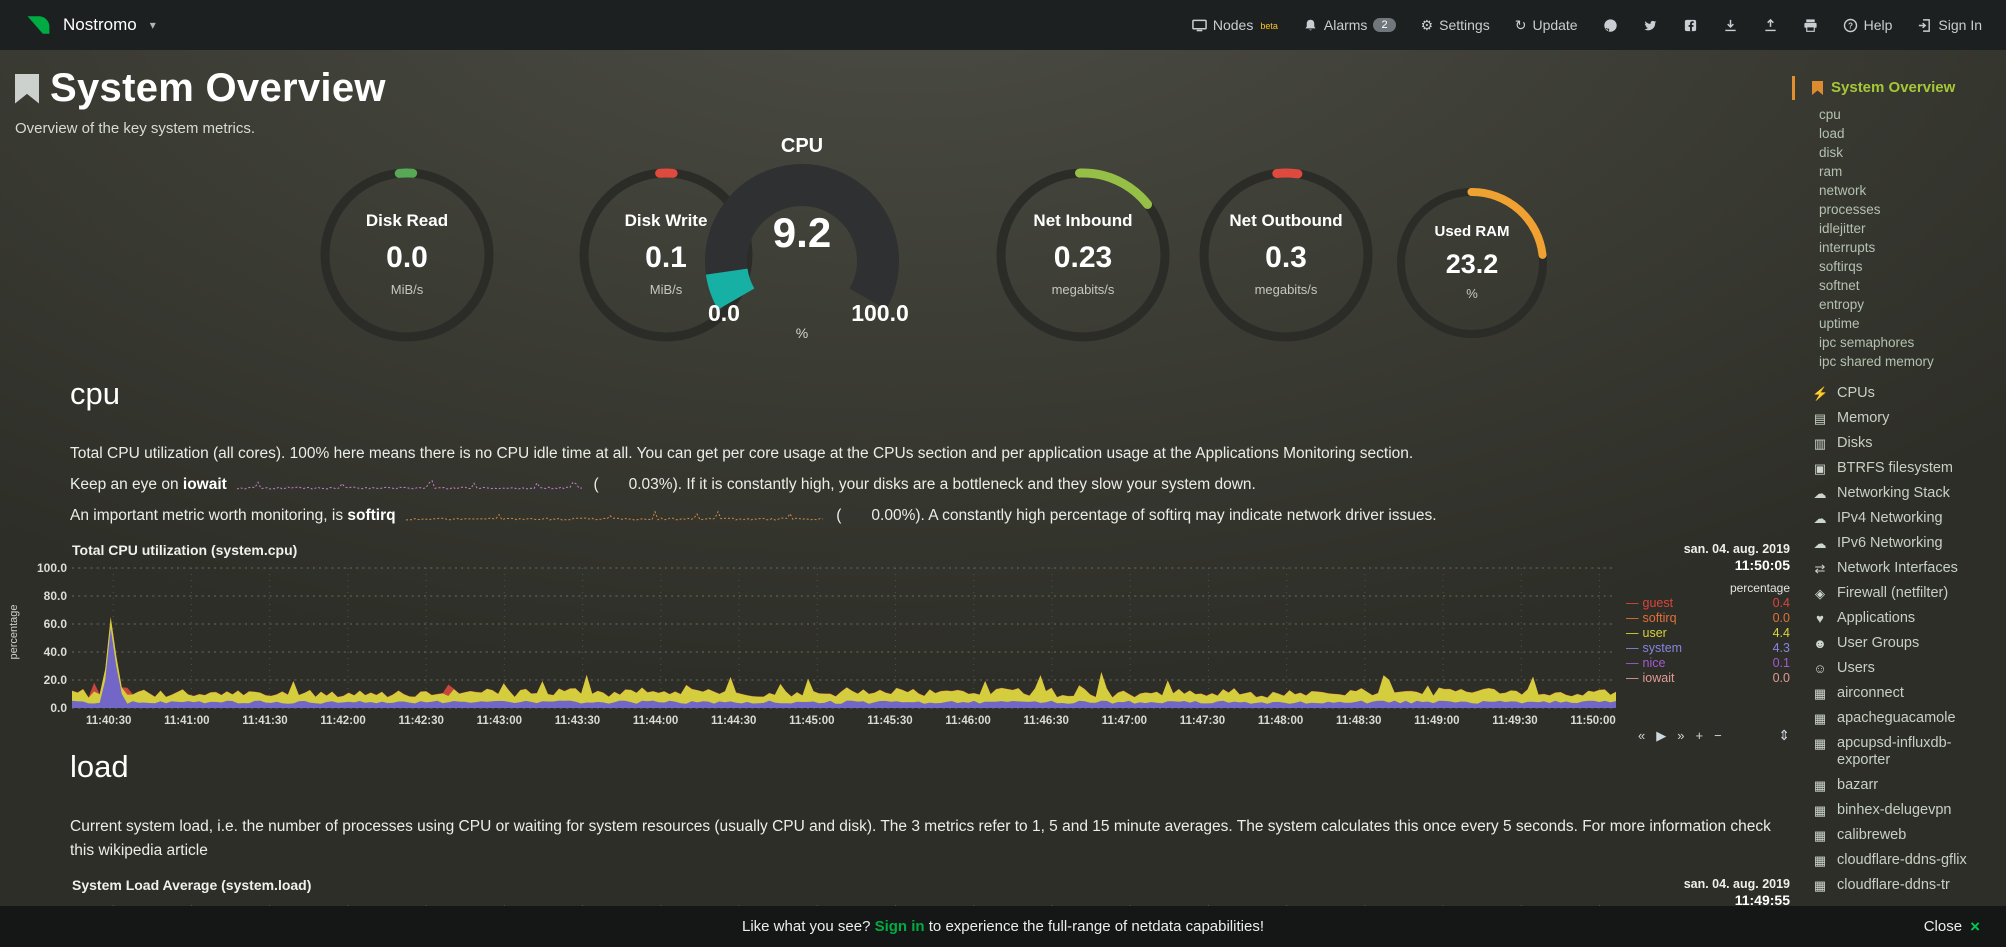 This screenshot has width=2006, height=947. What do you see at coordinates (1546, 25) in the screenshot?
I see `update-button: ↻ Update` at bounding box center [1546, 25].